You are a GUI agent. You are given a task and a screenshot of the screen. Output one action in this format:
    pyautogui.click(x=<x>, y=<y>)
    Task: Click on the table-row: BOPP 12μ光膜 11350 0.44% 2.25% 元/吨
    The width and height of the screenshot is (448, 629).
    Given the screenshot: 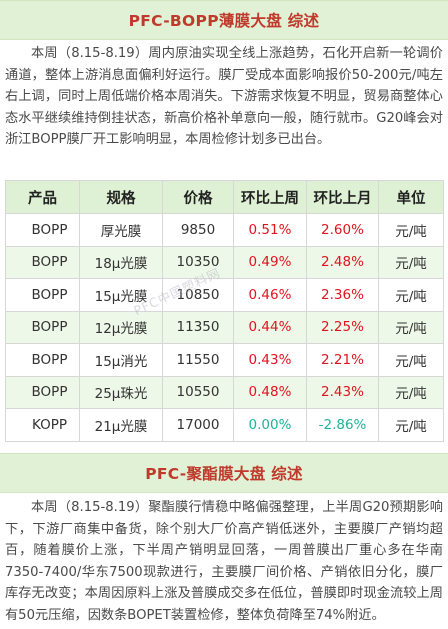 What is the action you would take?
    pyautogui.click(x=224, y=327)
    